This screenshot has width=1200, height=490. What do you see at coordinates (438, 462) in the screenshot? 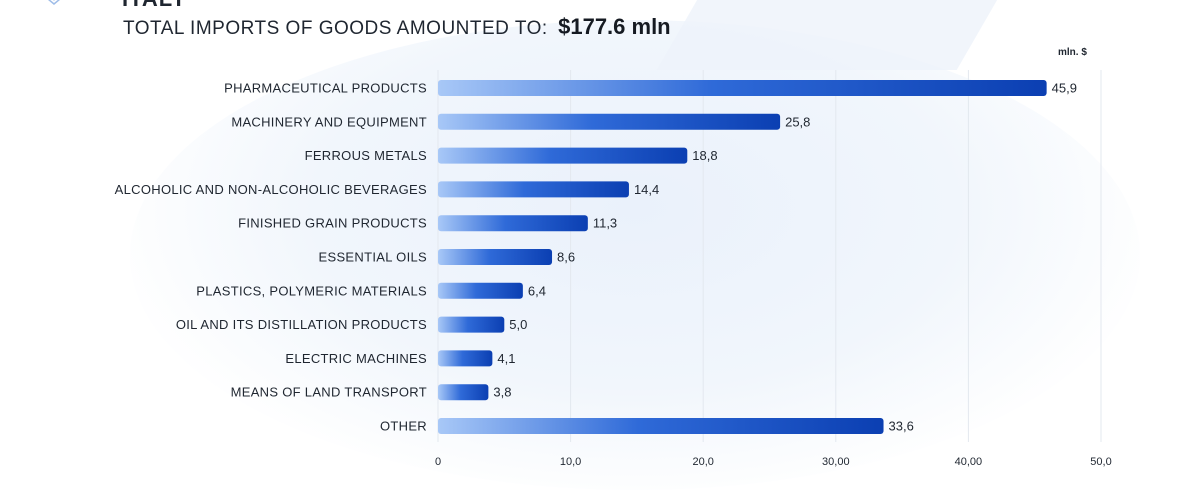
I see `x-tick-label: 0` at bounding box center [438, 462].